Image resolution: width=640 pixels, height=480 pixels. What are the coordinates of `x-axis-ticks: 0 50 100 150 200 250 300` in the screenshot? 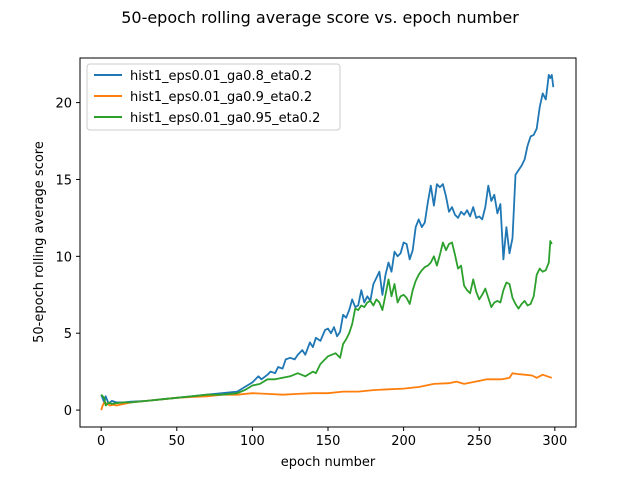 It's located at (332, 438).